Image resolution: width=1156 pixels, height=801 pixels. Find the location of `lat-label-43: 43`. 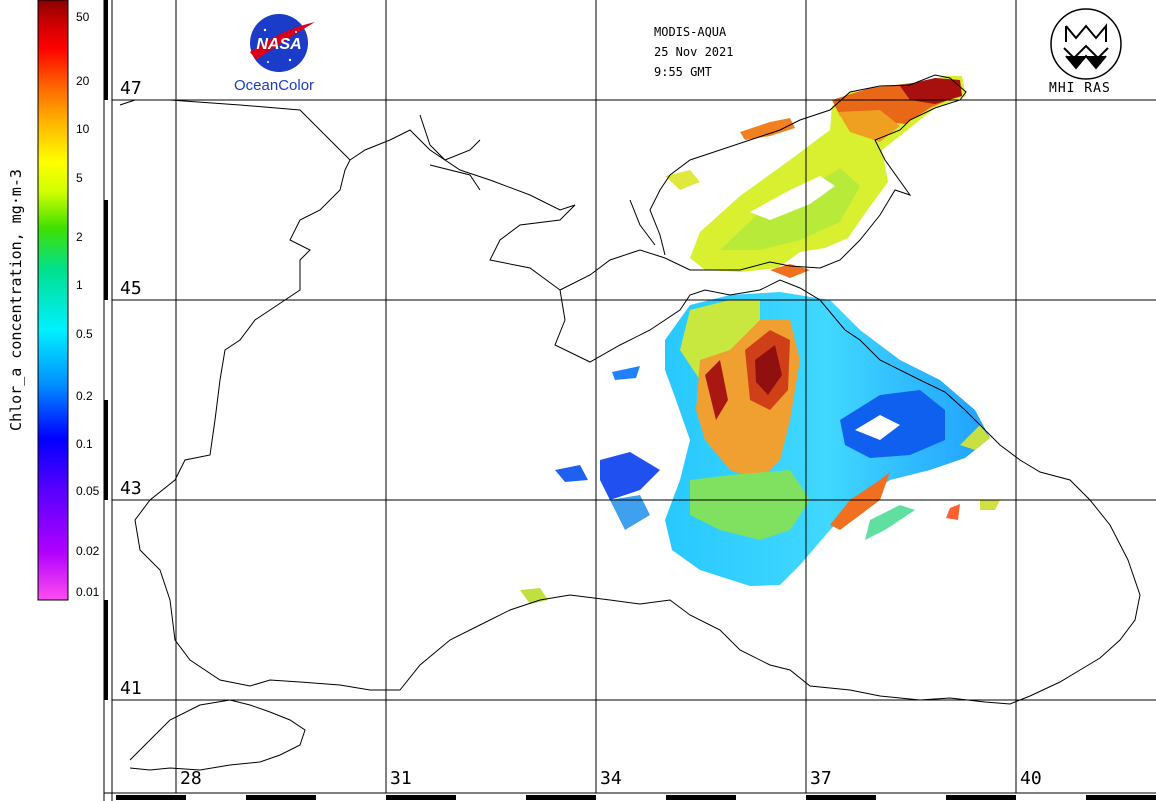

lat-label-43: 43 is located at coordinates (131, 488).